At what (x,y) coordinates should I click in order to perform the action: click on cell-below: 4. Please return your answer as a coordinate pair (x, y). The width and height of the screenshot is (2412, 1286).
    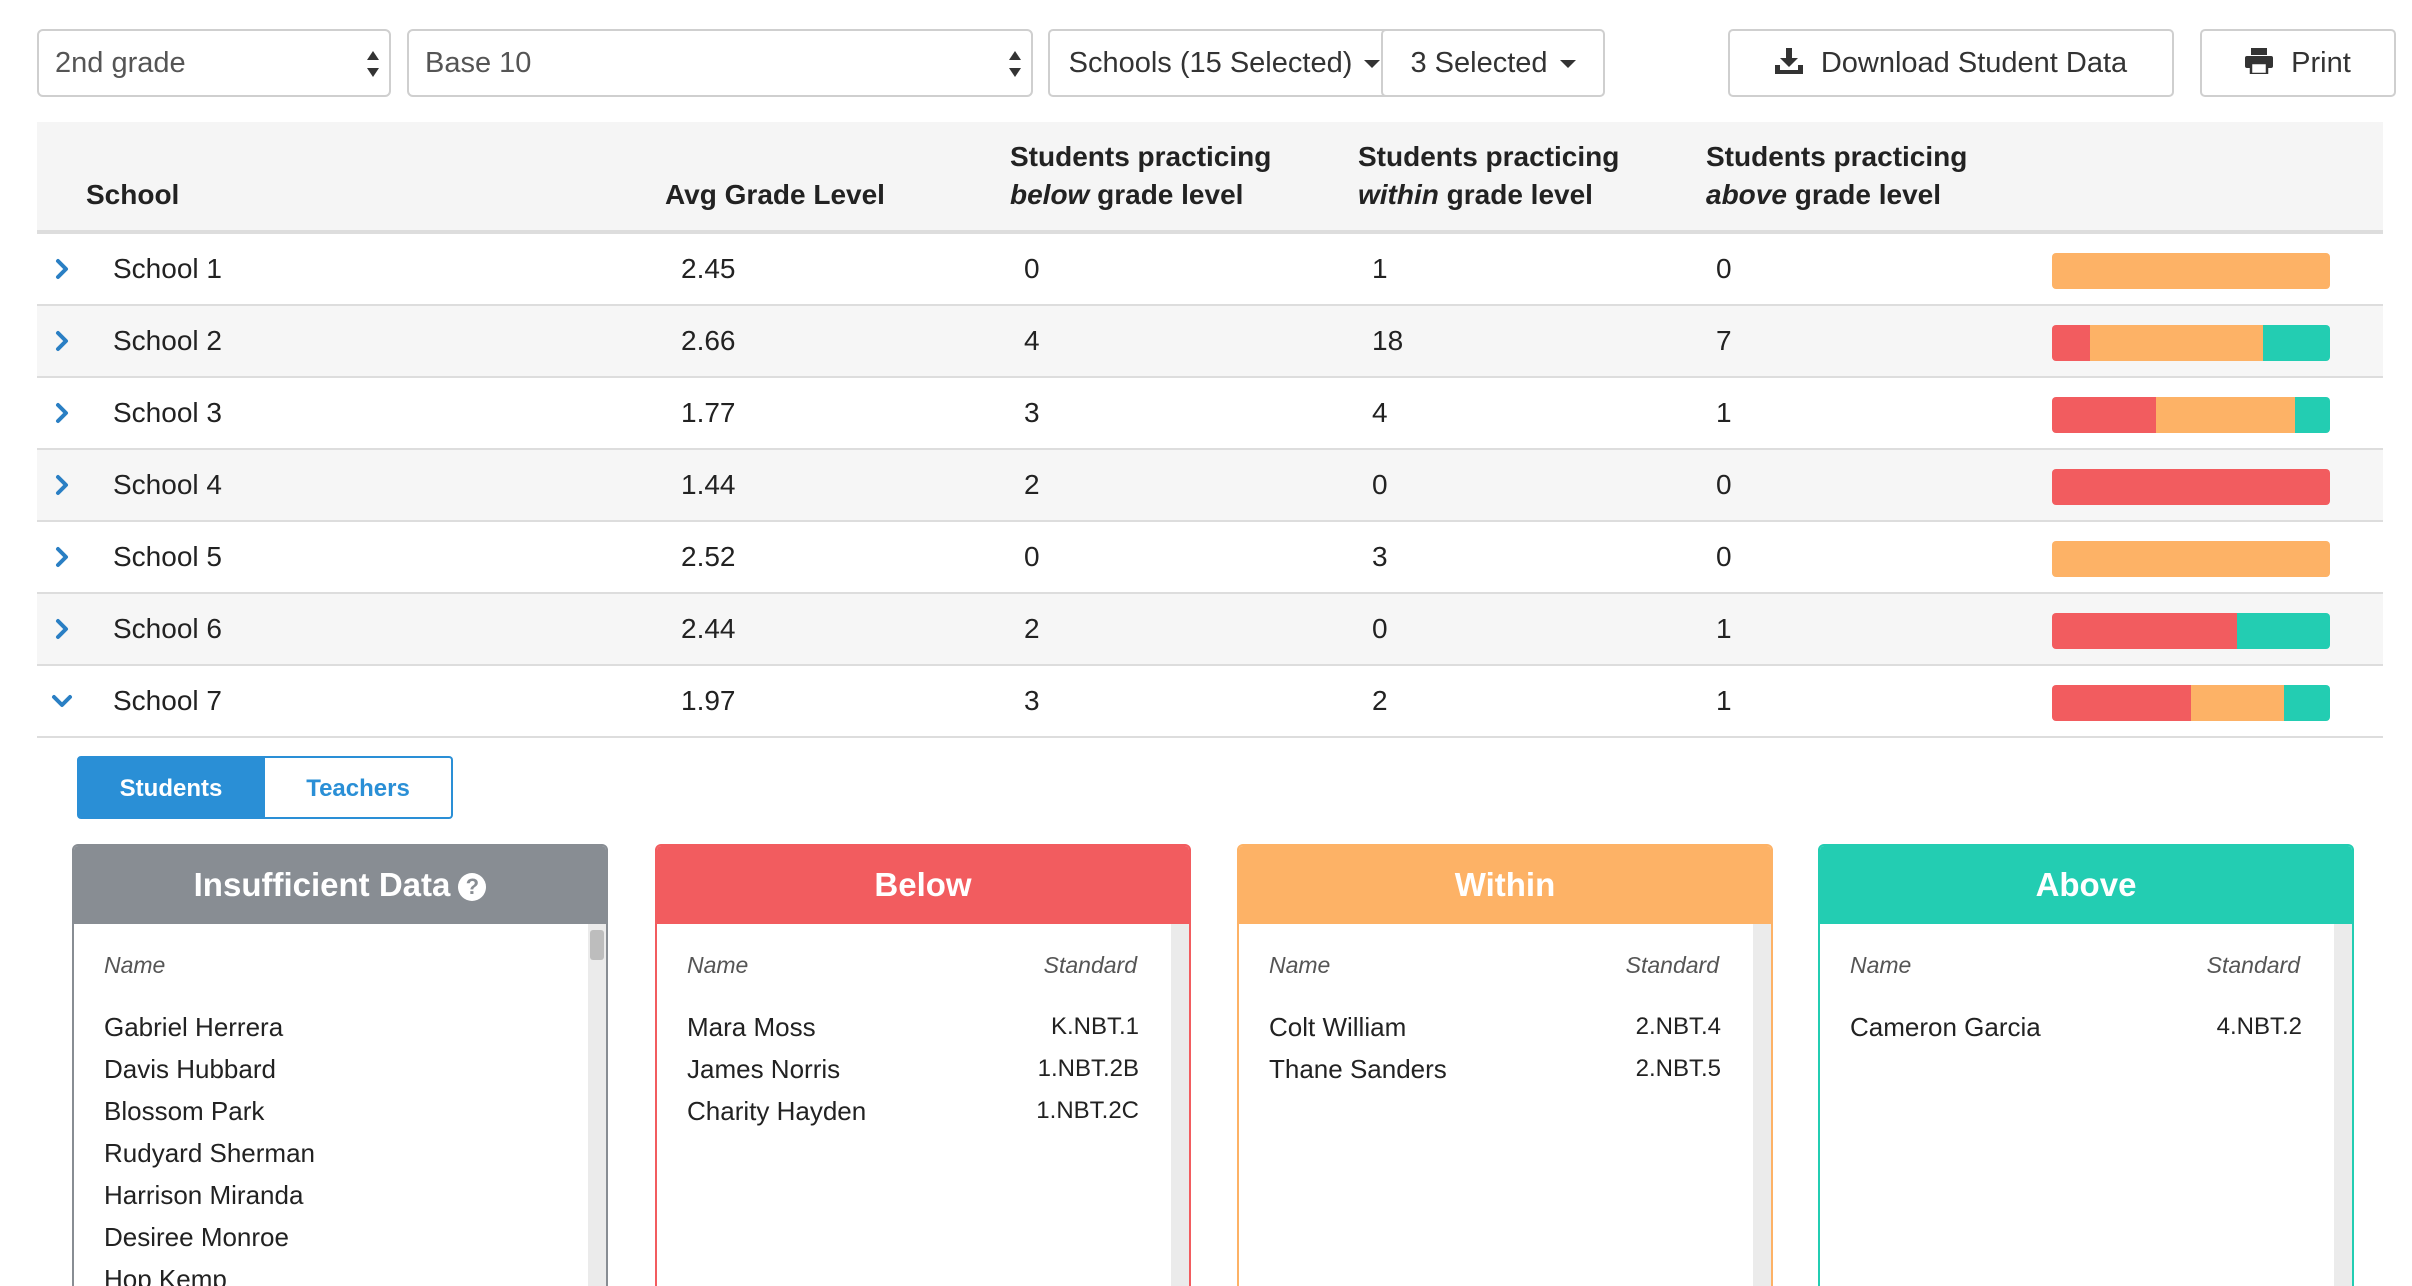
    Looking at the image, I should click on (1032, 340).